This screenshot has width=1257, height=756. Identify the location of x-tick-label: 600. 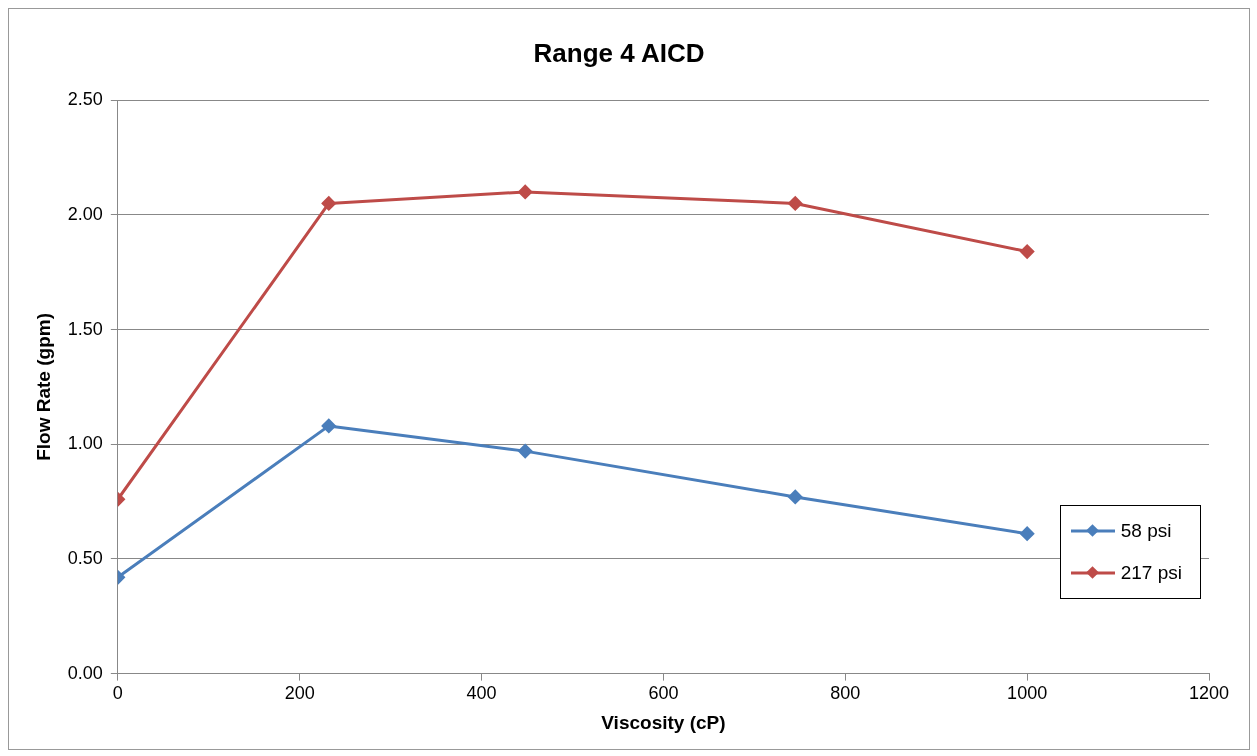
(663, 693).